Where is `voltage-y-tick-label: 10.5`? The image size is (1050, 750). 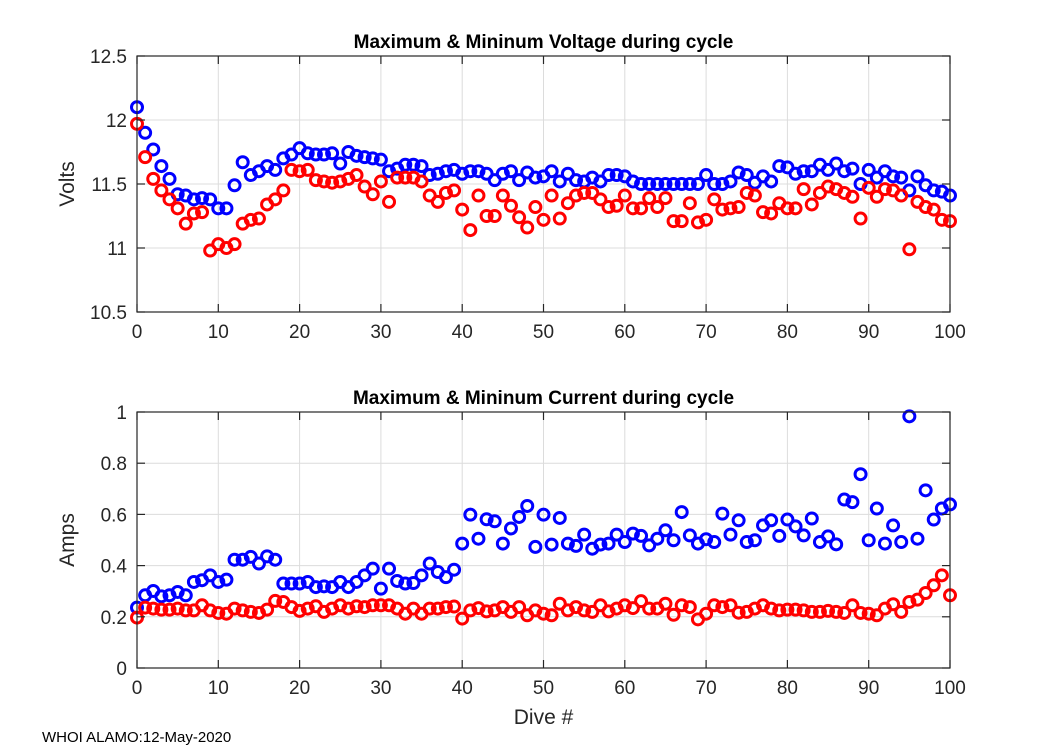 voltage-y-tick-label: 10.5 is located at coordinates (108, 313).